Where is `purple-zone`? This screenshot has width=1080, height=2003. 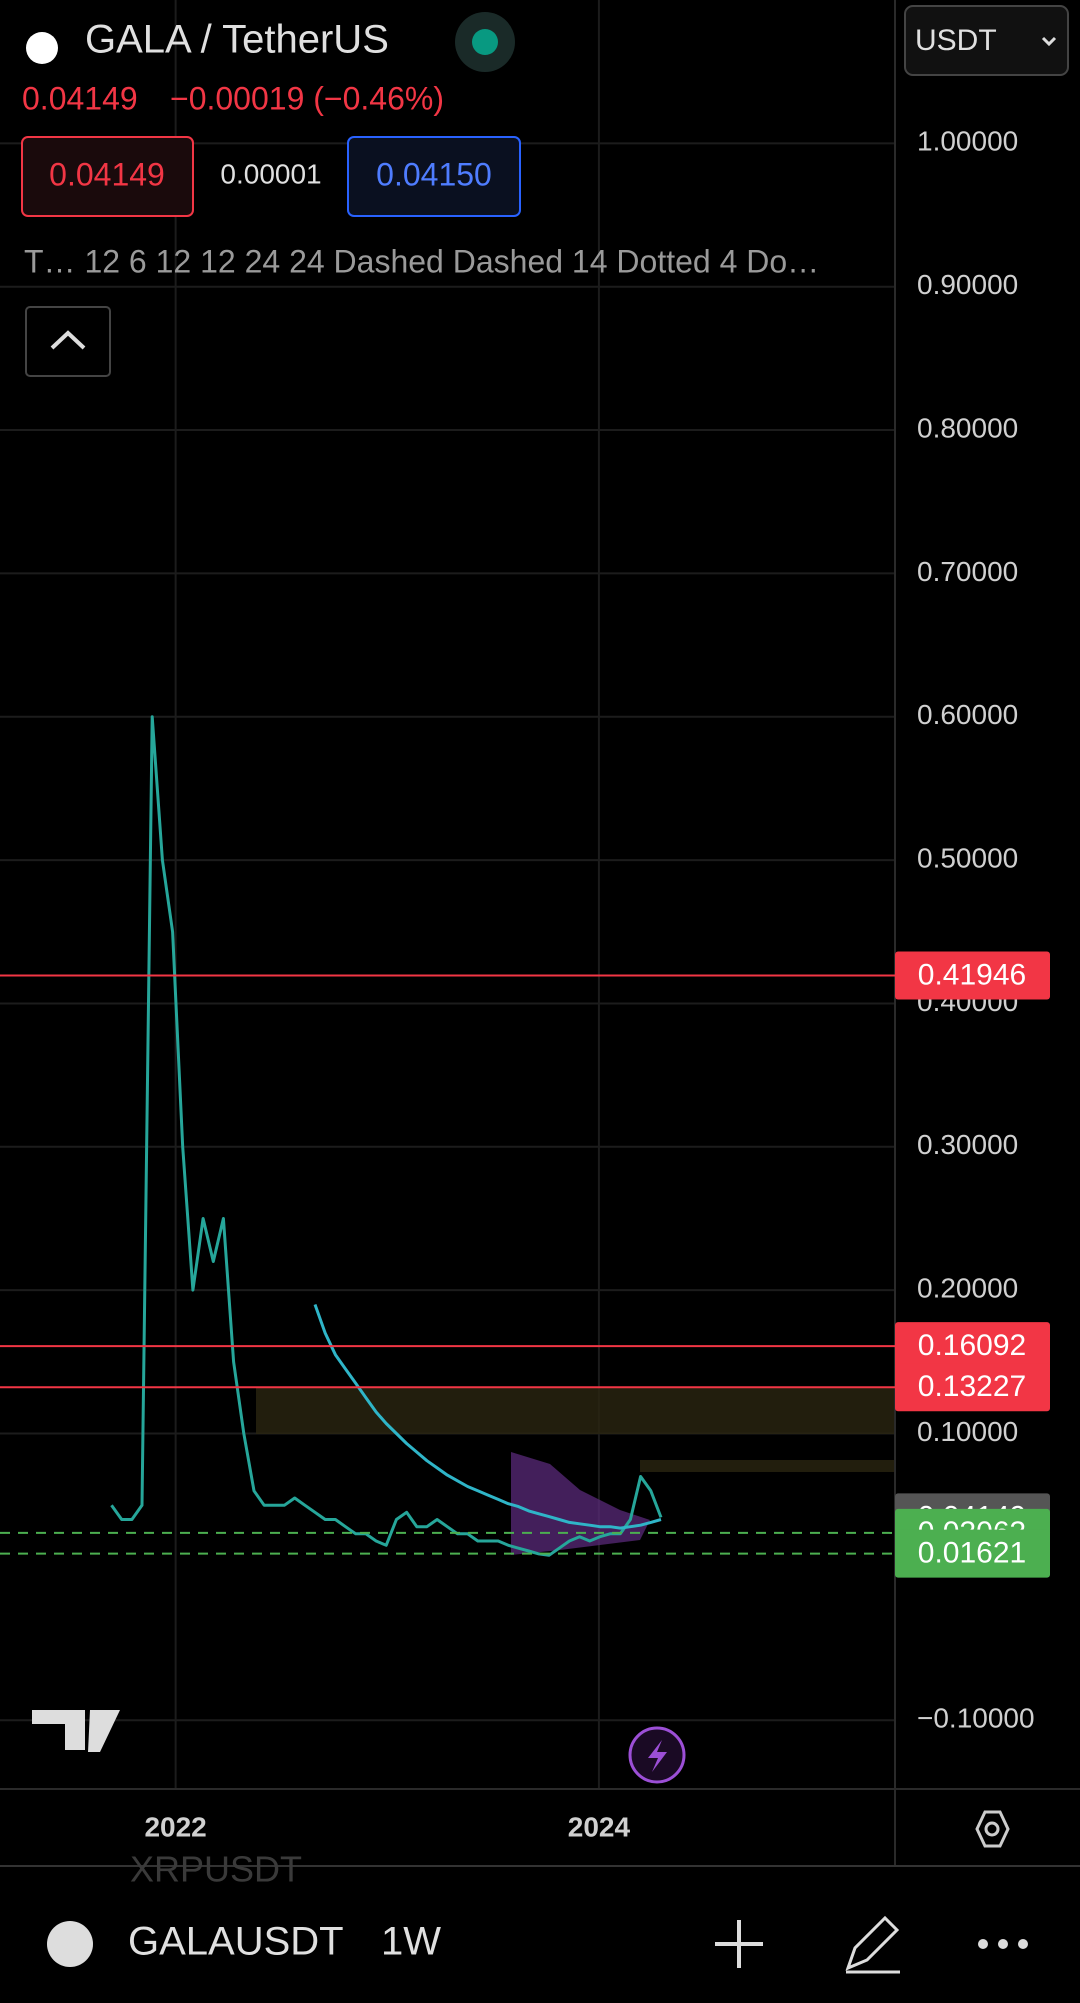
purple-zone is located at coordinates (580, 1503).